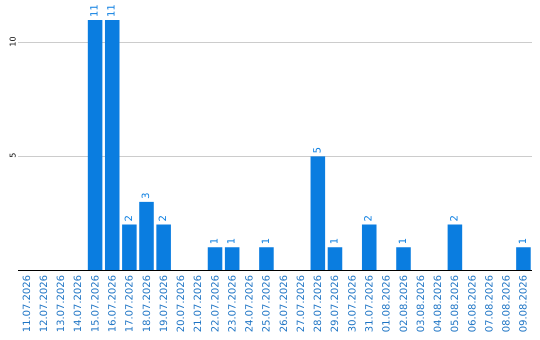  I want to click on x-tick-label: 13.07.2026, so click(62, 303).